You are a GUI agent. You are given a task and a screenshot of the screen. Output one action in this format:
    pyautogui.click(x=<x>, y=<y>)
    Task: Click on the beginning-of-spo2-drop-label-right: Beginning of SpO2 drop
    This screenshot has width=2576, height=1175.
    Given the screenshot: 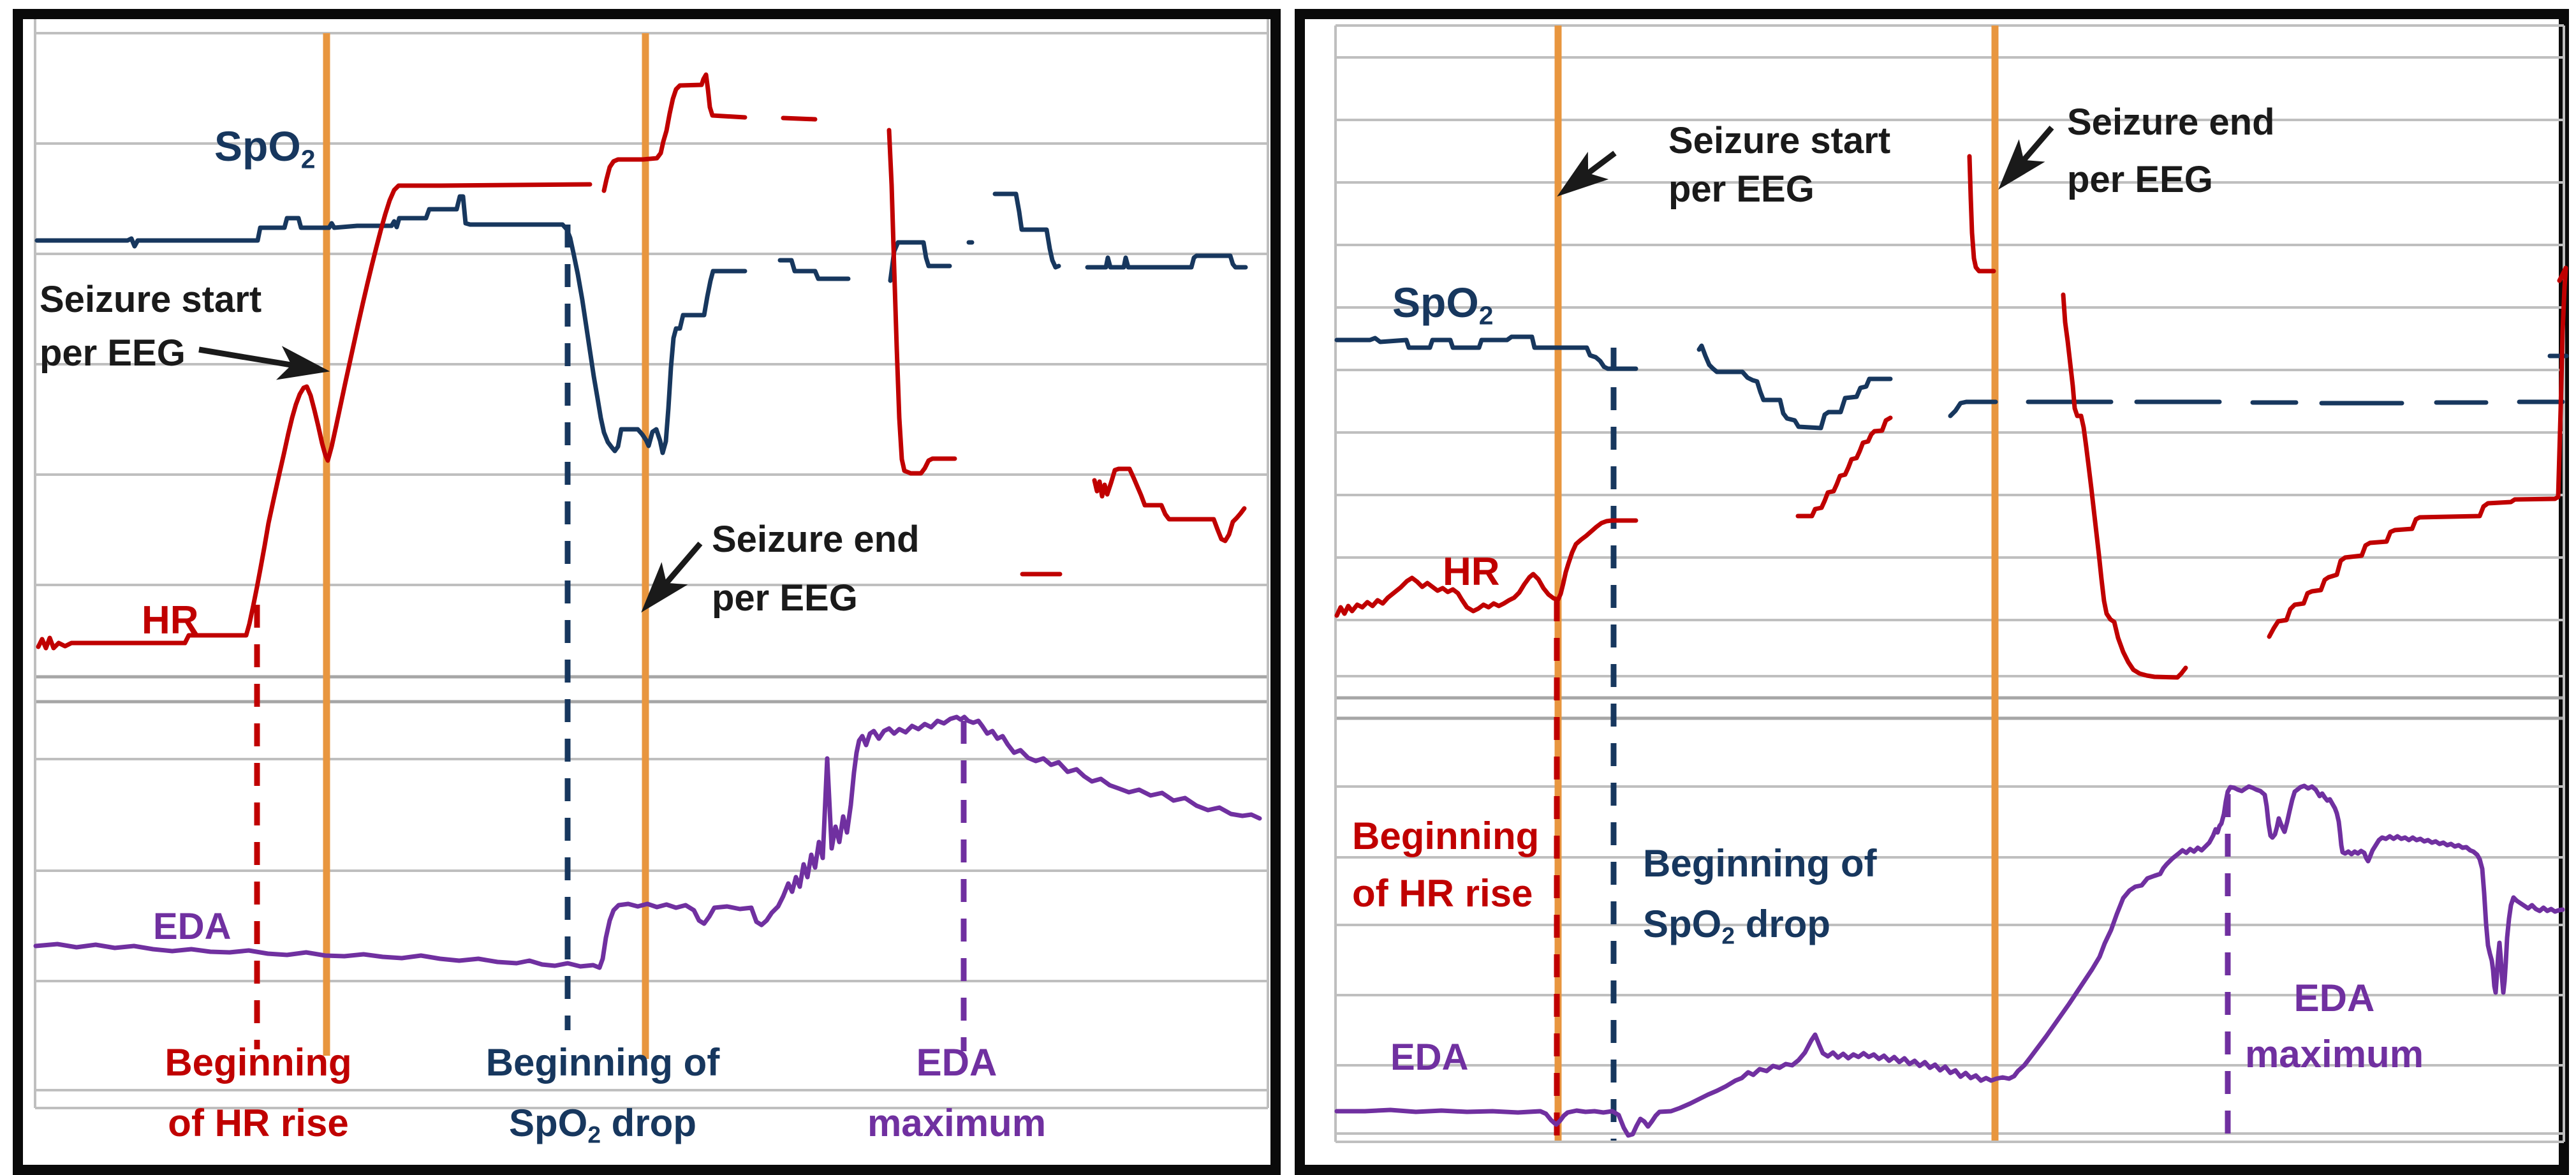 What is the action you would take?
    pyautogui.click(x=1760, y=899)
    